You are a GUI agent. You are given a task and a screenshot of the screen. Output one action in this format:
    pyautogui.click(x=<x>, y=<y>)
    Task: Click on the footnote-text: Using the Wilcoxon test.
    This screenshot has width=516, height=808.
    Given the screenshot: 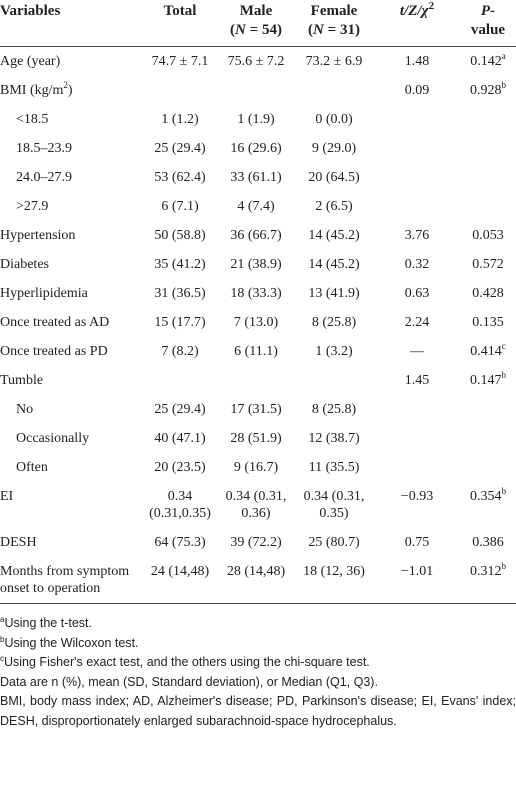 What is the action you would take?
    pyautogui.click(x=71, y=642)
    